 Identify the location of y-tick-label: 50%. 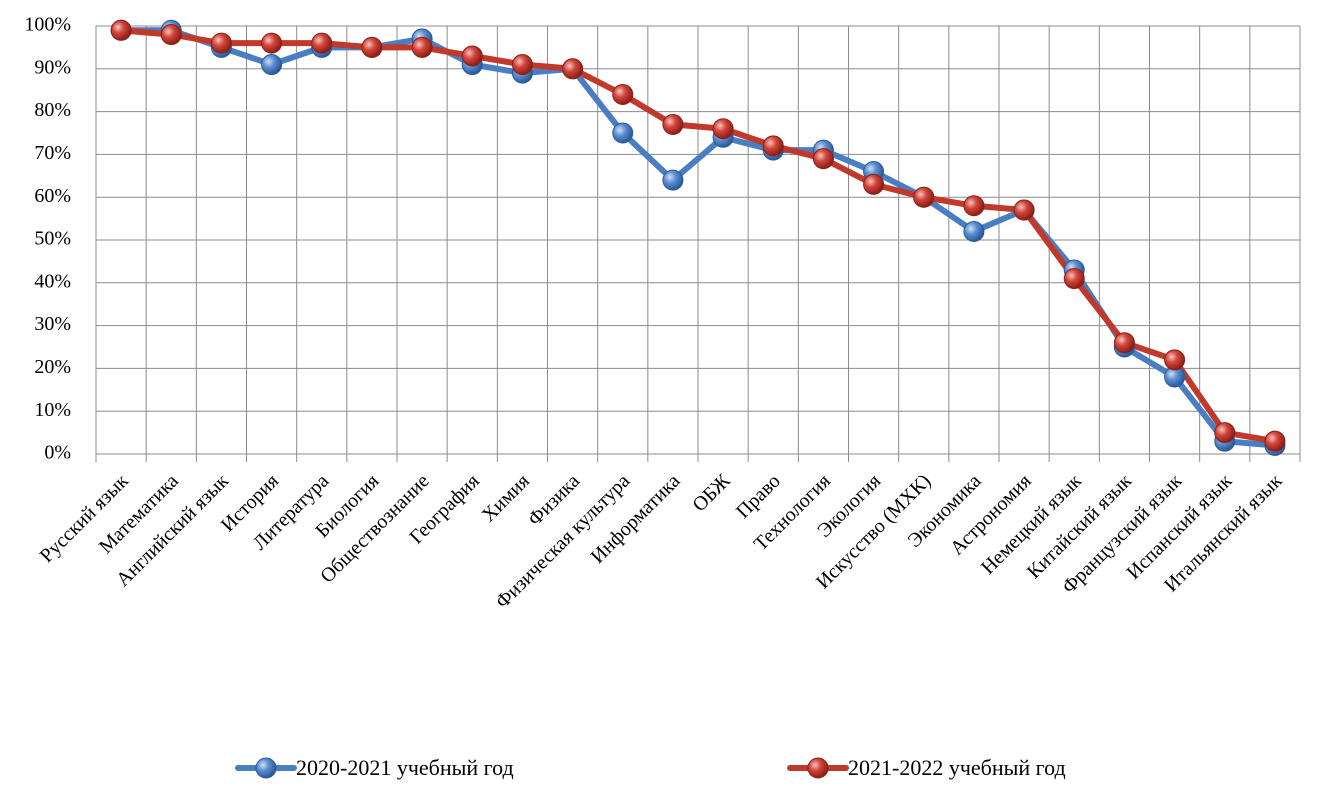
(52, 239).